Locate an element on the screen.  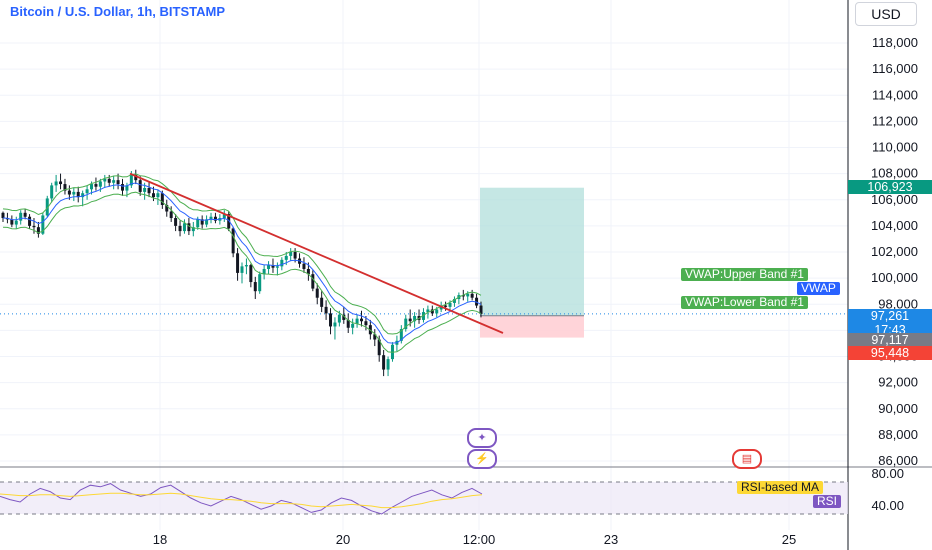
symbol-title: Bitcoin / U.S. Dollar, 1h, BITSTAMP is located at coordinates (118, 11).